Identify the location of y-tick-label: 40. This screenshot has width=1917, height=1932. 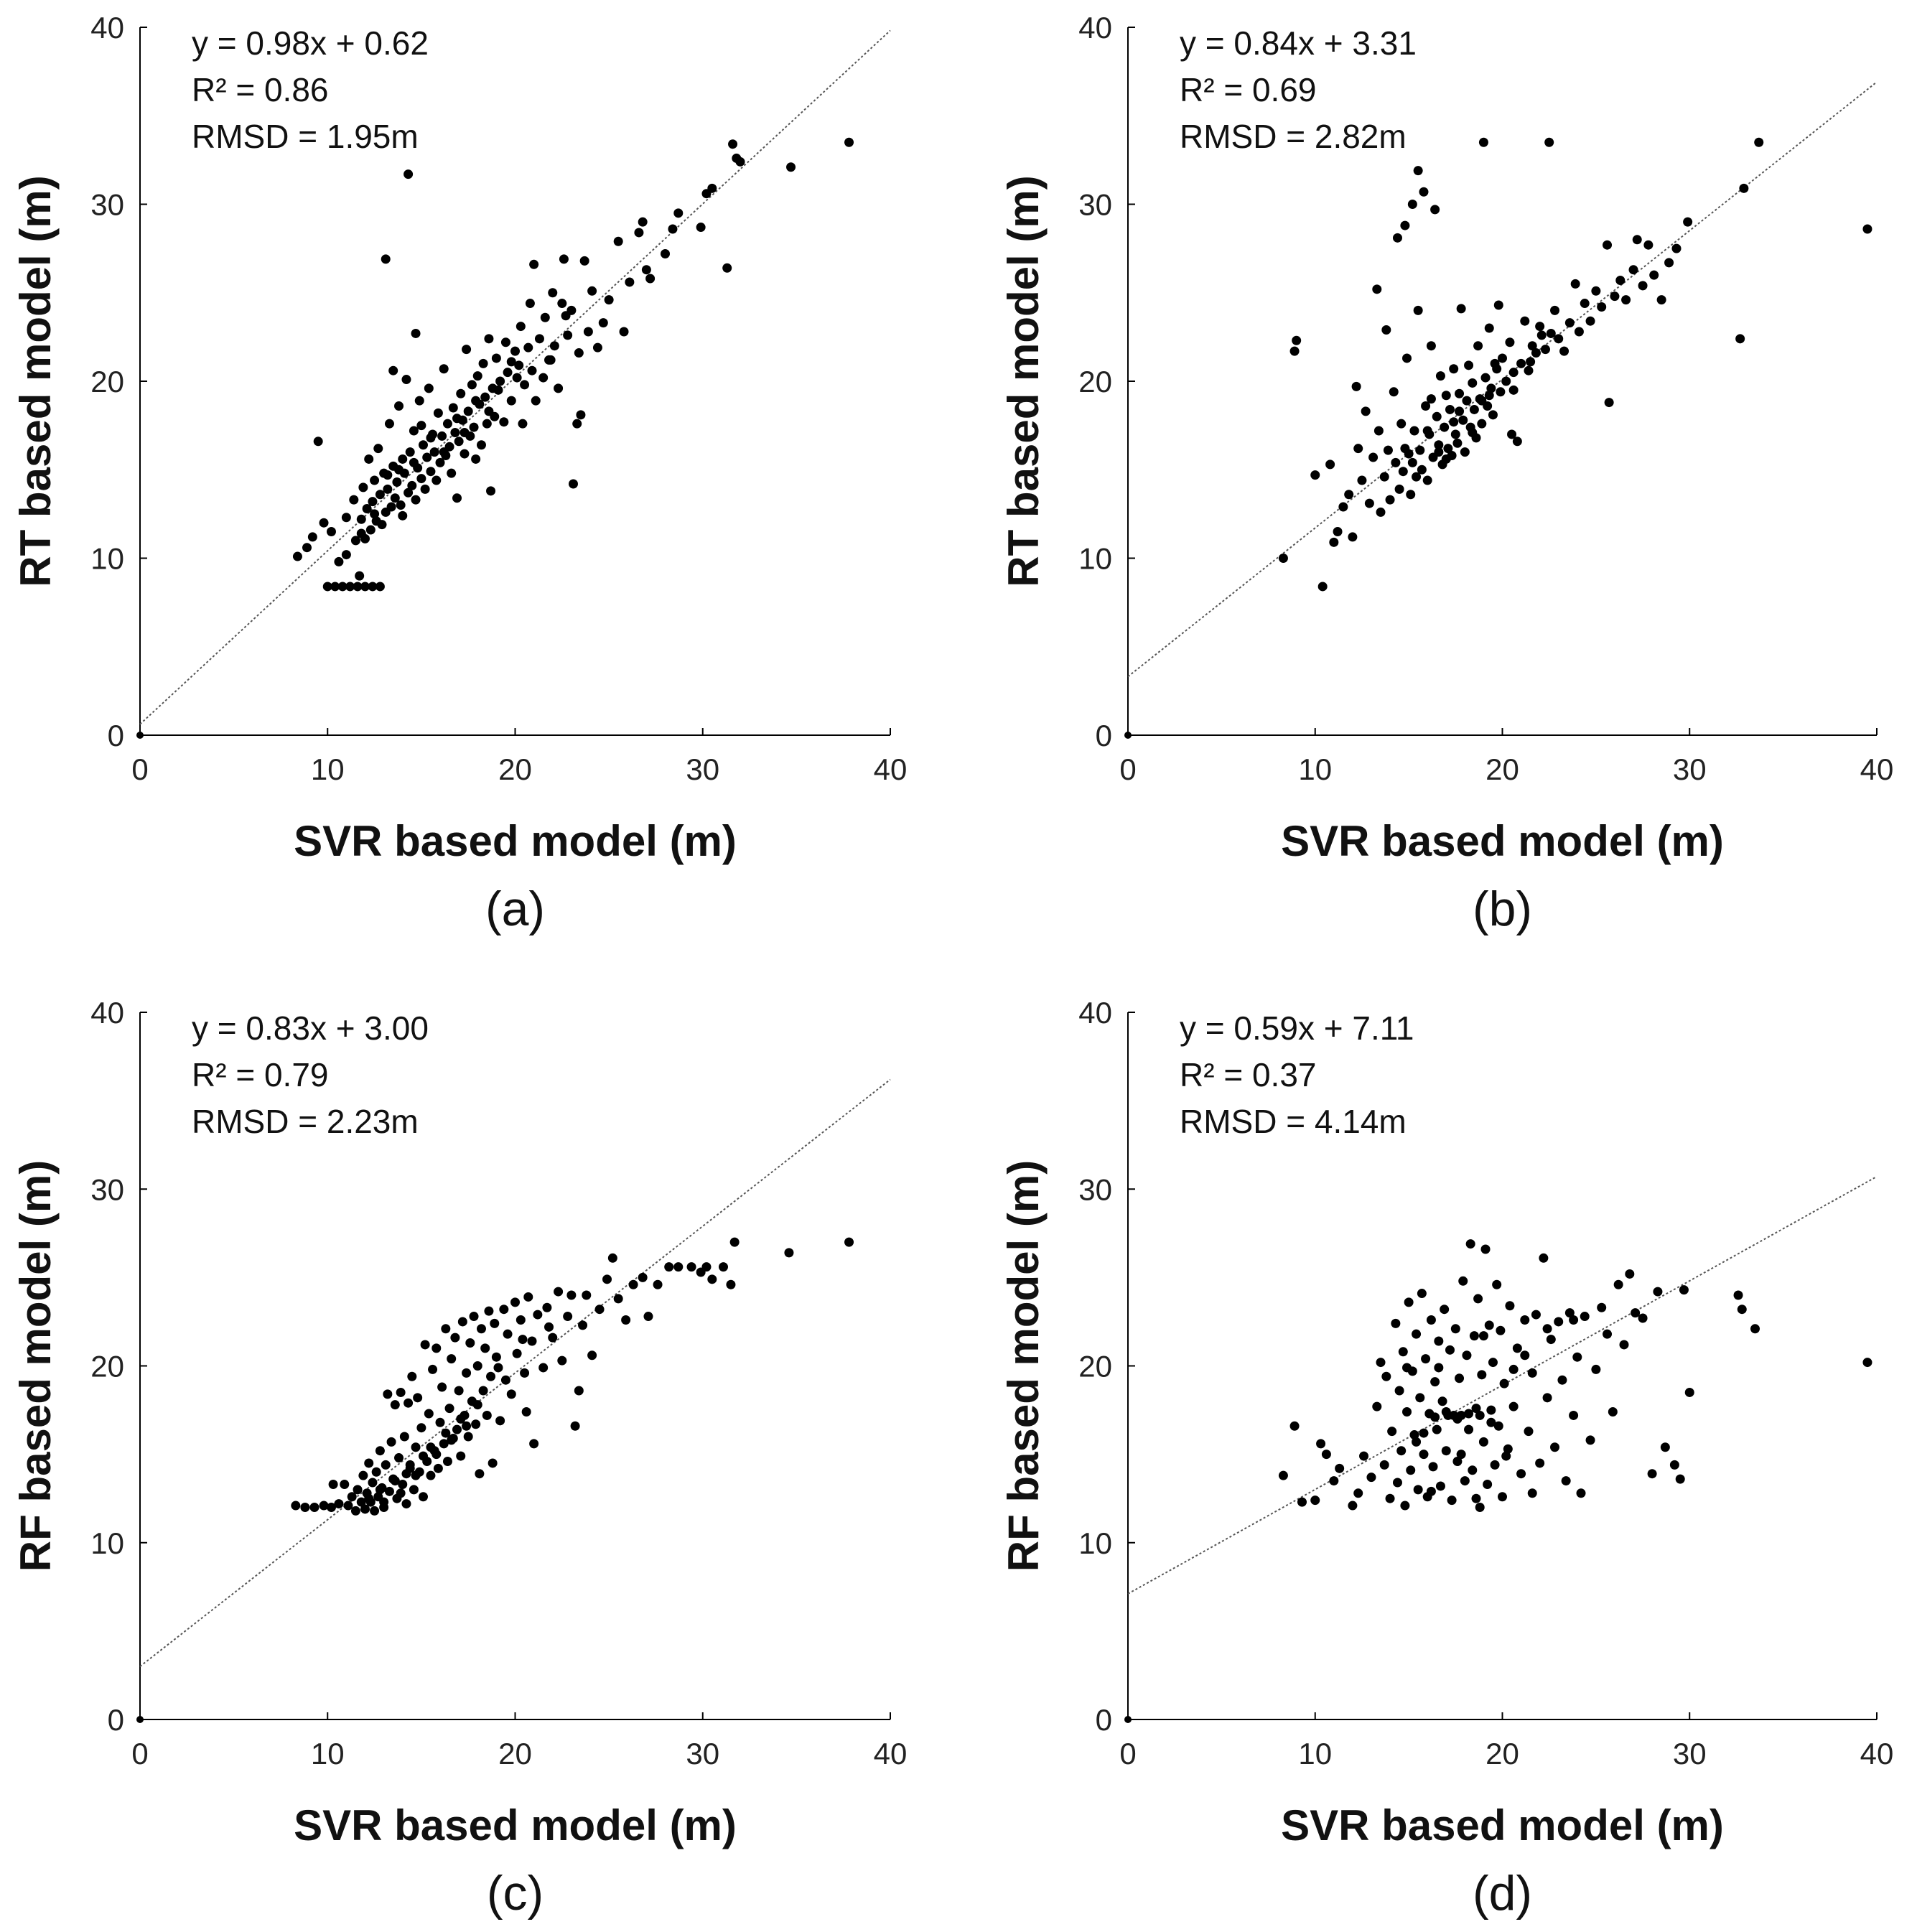
(1095, 28).